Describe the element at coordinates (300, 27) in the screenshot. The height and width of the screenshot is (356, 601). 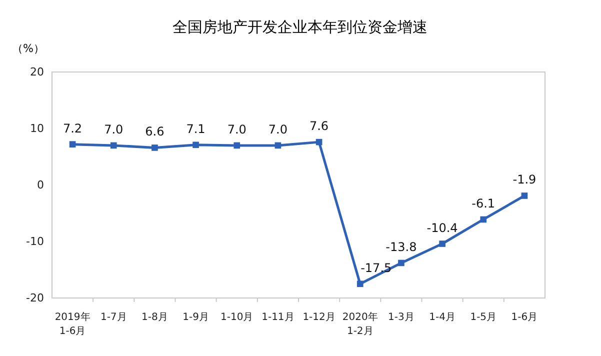
I see `chart-title: 全国房地产开发企业本年到位资金增速` at that location.